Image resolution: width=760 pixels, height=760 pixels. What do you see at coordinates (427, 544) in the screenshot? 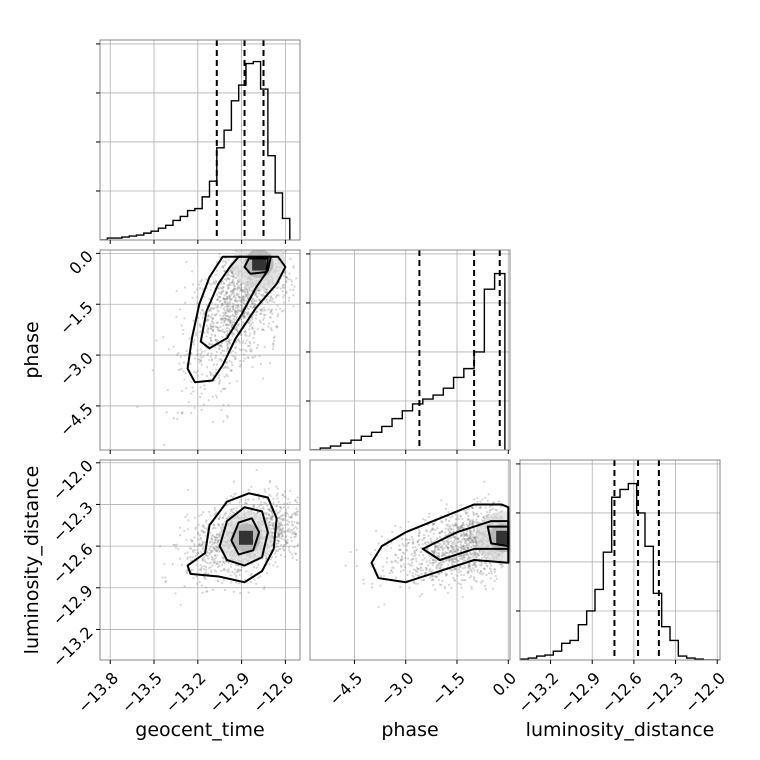
I see `plot-area` at bounding box center [427, 544].